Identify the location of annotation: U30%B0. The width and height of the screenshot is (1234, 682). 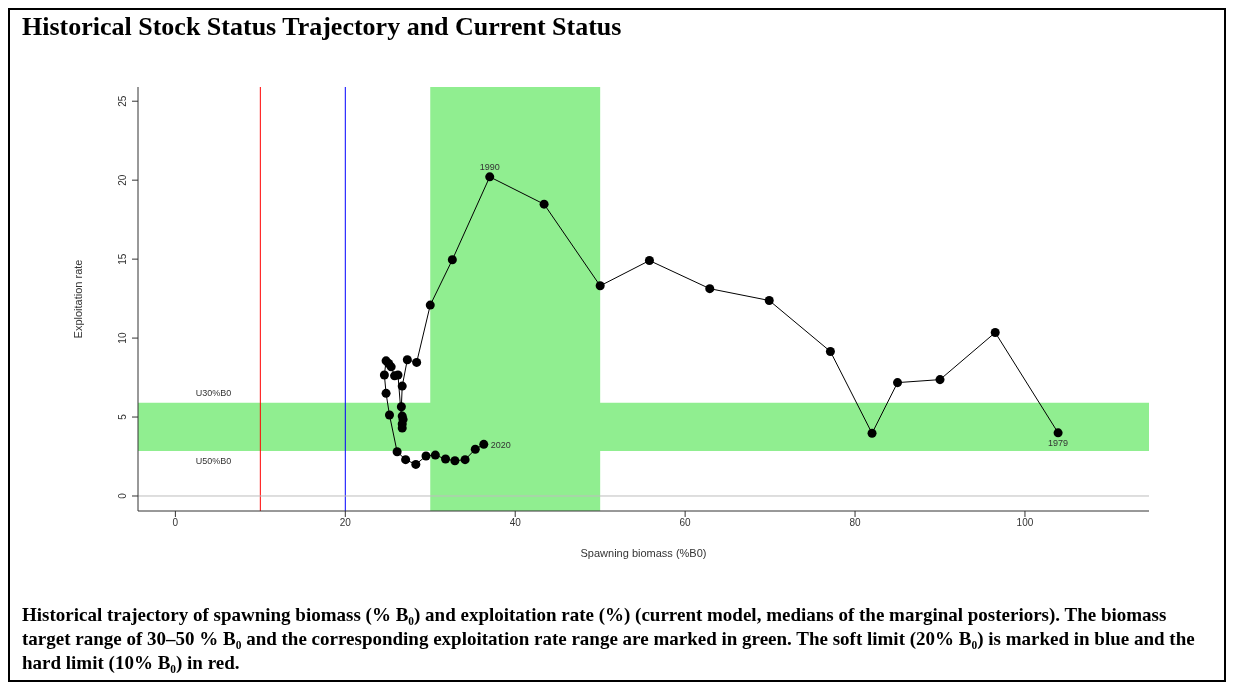
(213, 392).